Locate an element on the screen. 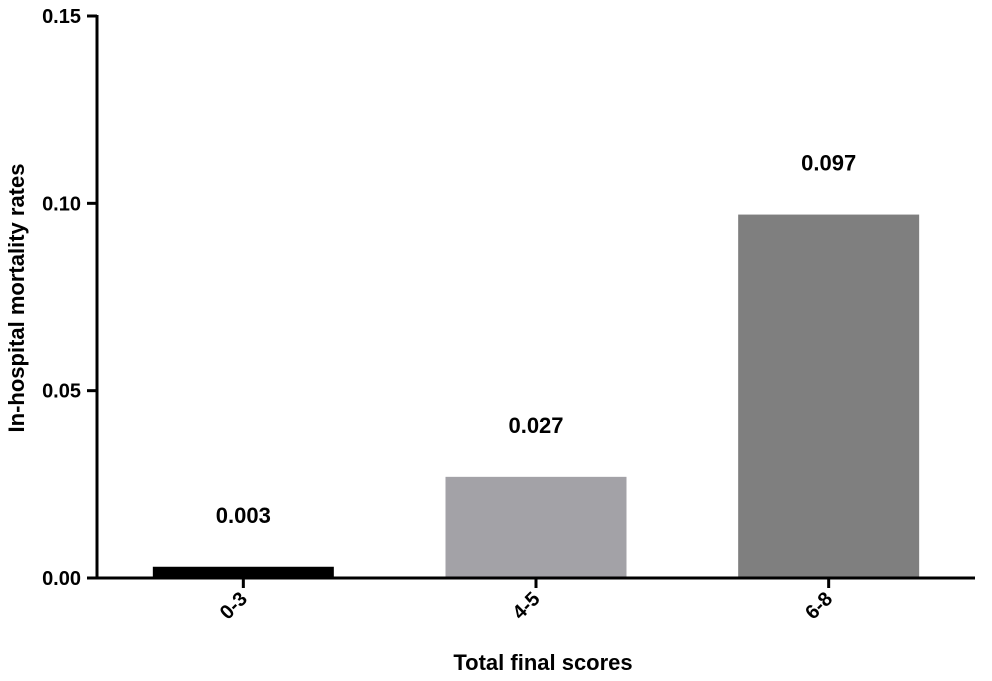 The height and width of the screenshot is (681, 992). x-tick-label: 4-5 is located at coordinates (527, 606).